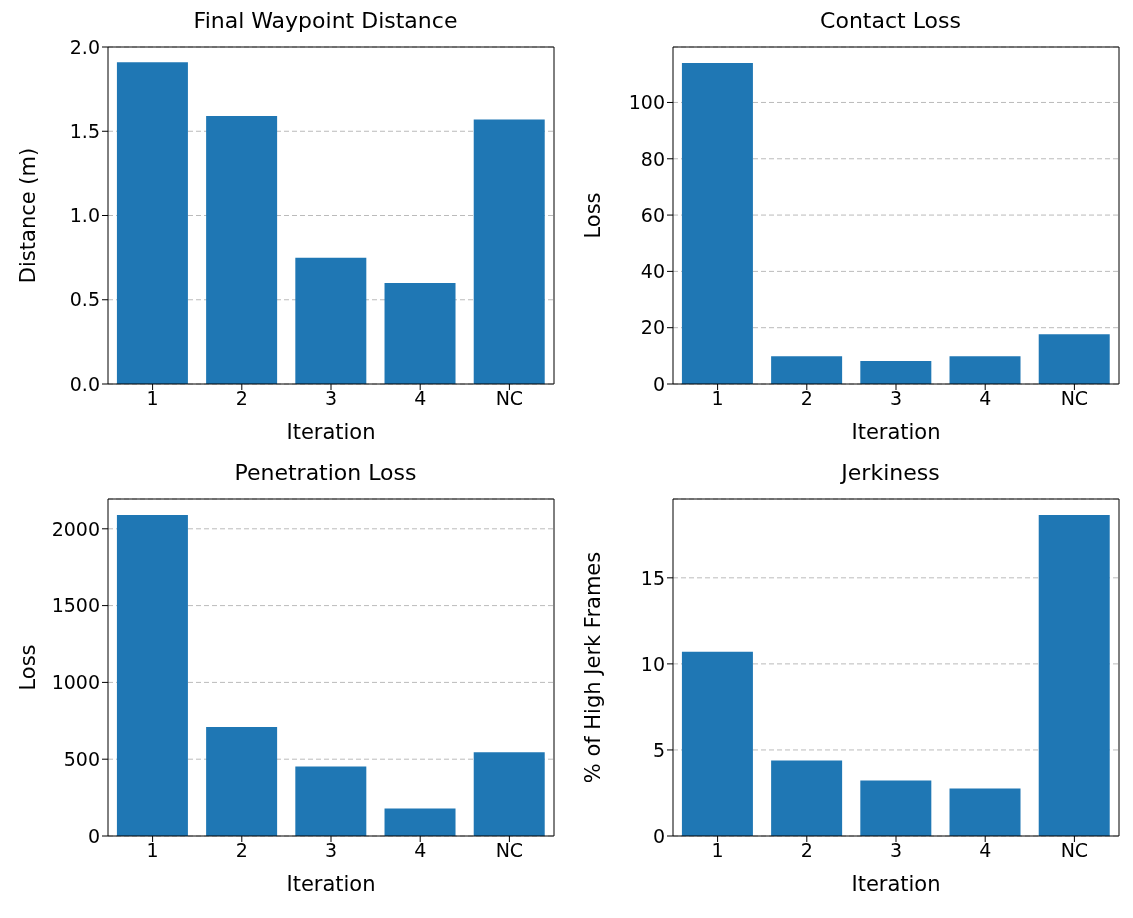  What do you see at coordinates (325, 473) in the screenshot?
I see `chart-title: Penetration Loss` at bounding box center [325, 473].